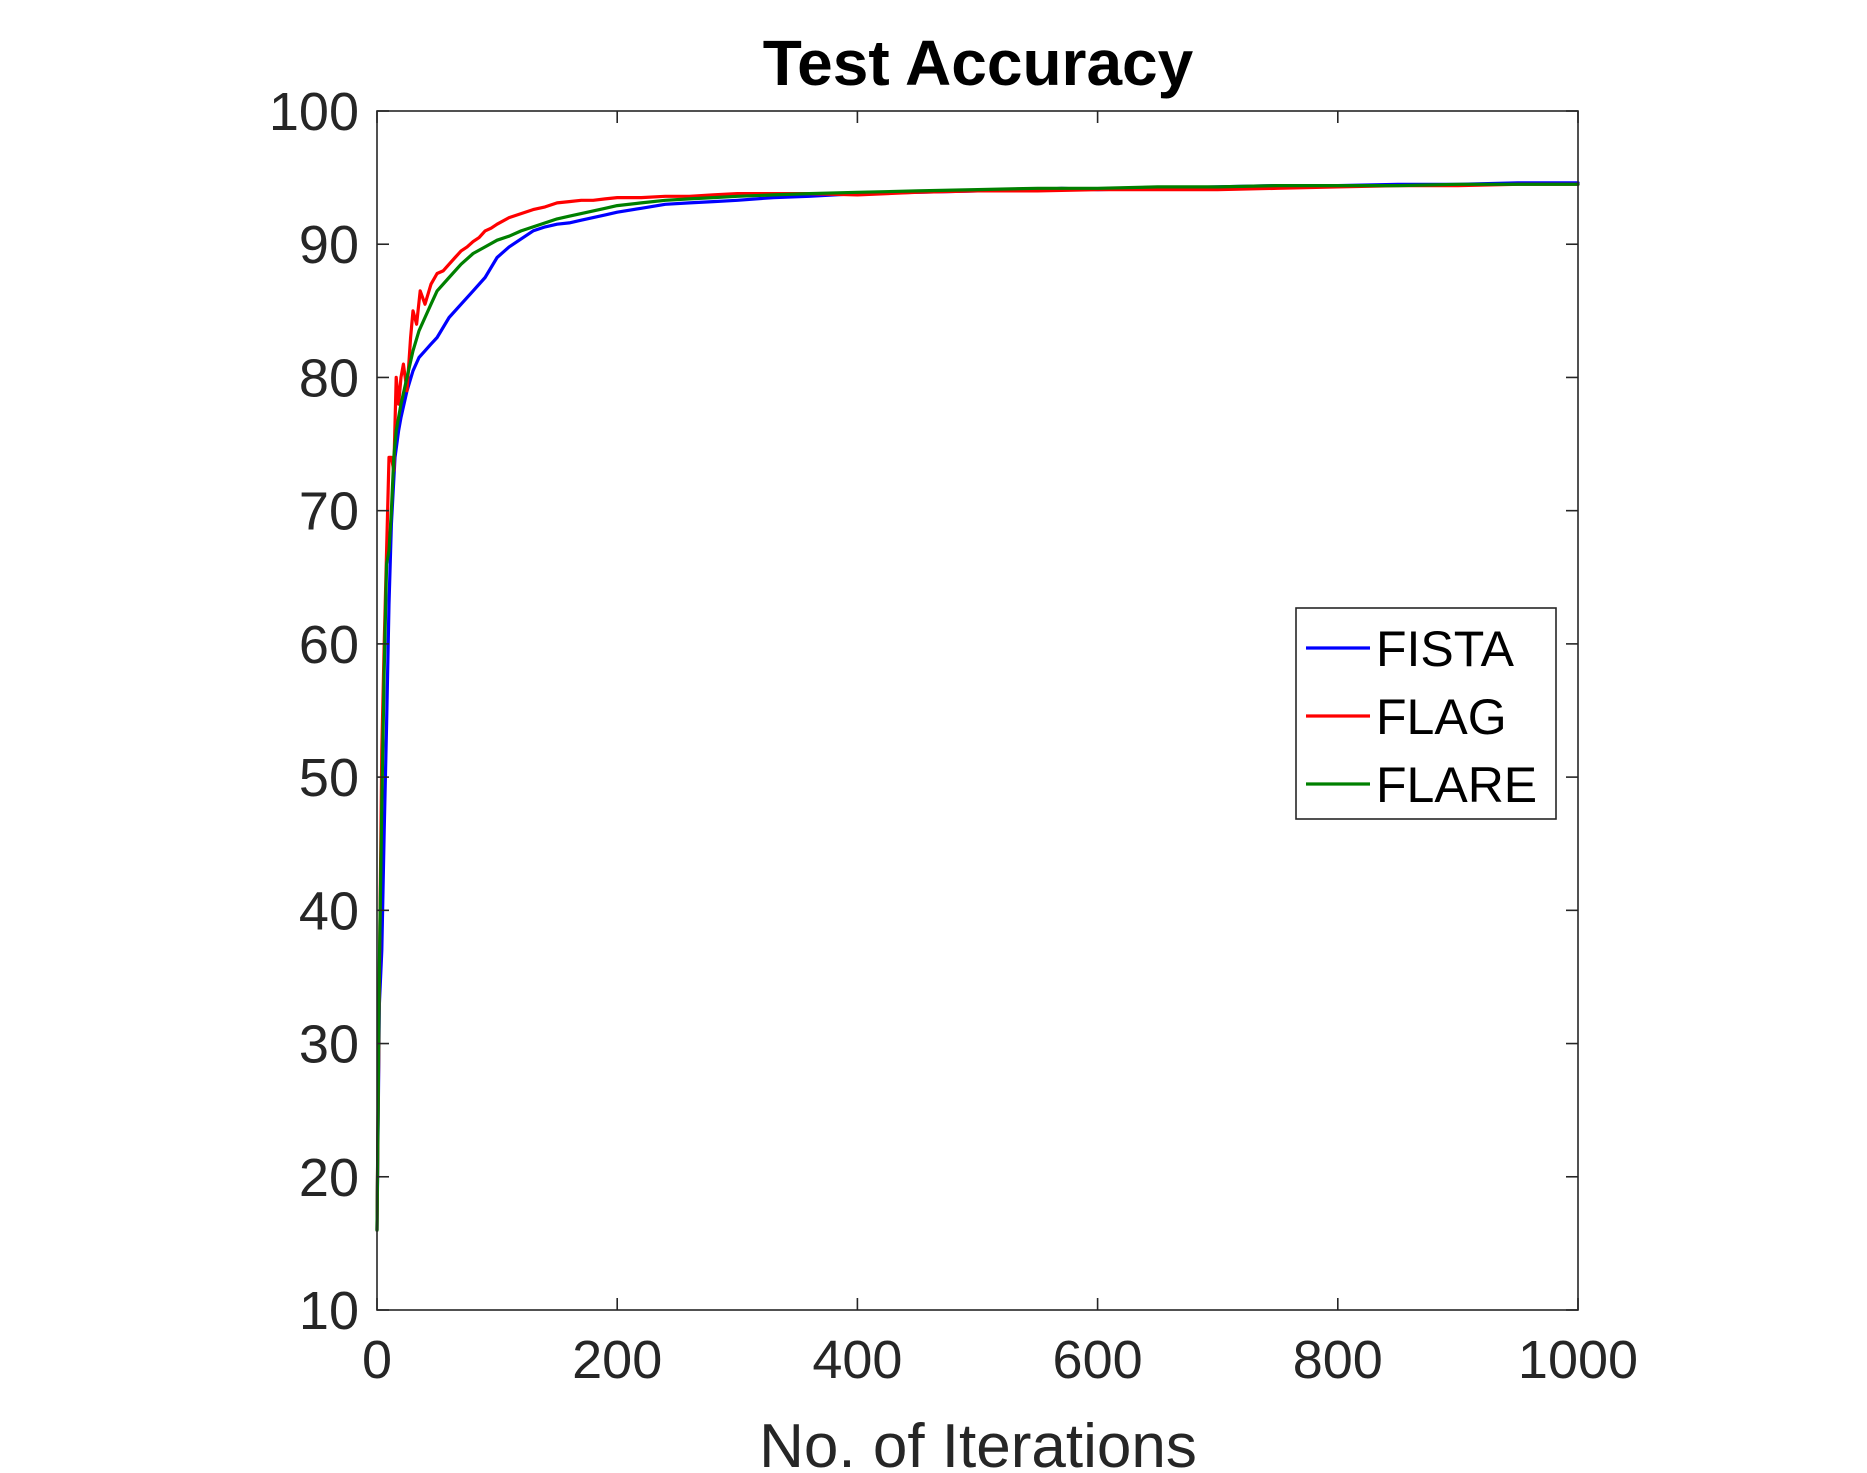  What do you see at coordinates (978, 1442) in the screenshot?
I see `x-axis-label: No. of Iterations` at bounding box center [978, 1442].